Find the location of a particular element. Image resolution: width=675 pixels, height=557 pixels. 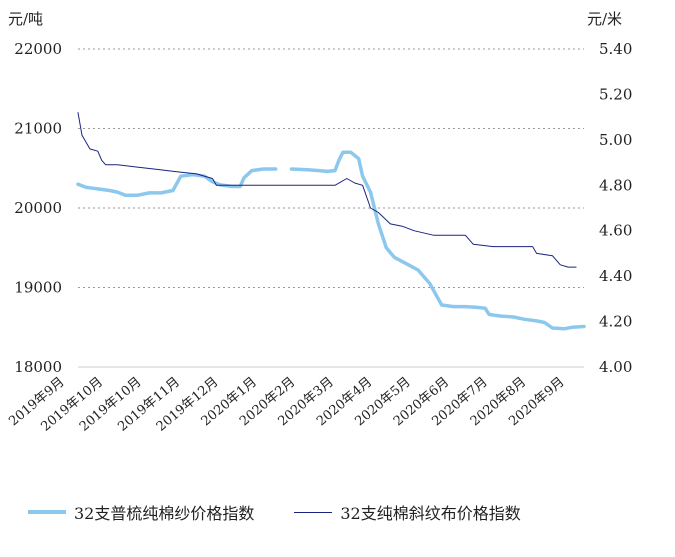

right-tick-label: 4.60 is located at coordinates (615, 231).